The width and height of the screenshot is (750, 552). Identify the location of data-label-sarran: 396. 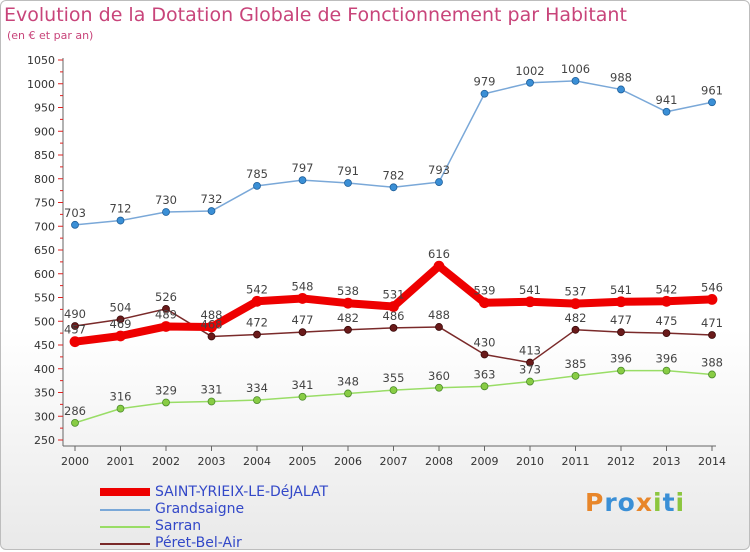
(667, 359).